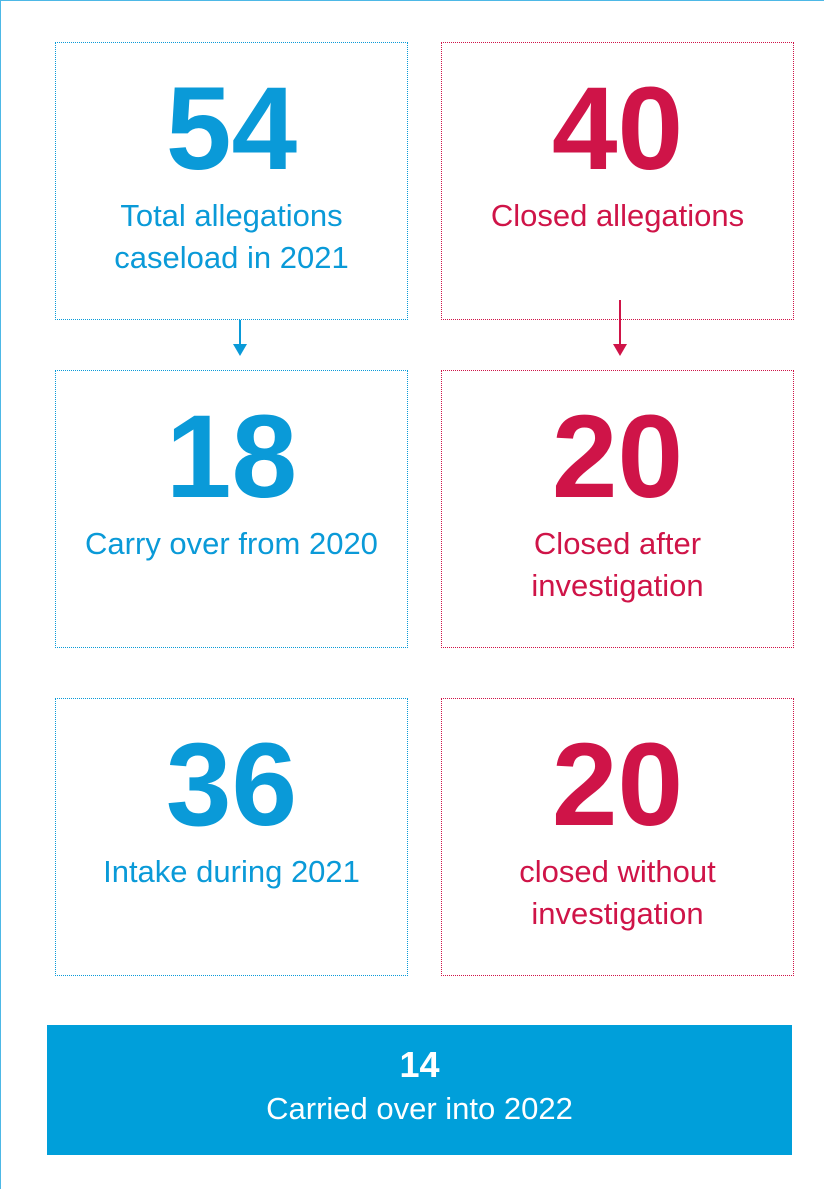 The image size is (825, 1190). Describe the element at coordinates (231, 785) in the screenshot. I see `stat-number: 36` at that location.